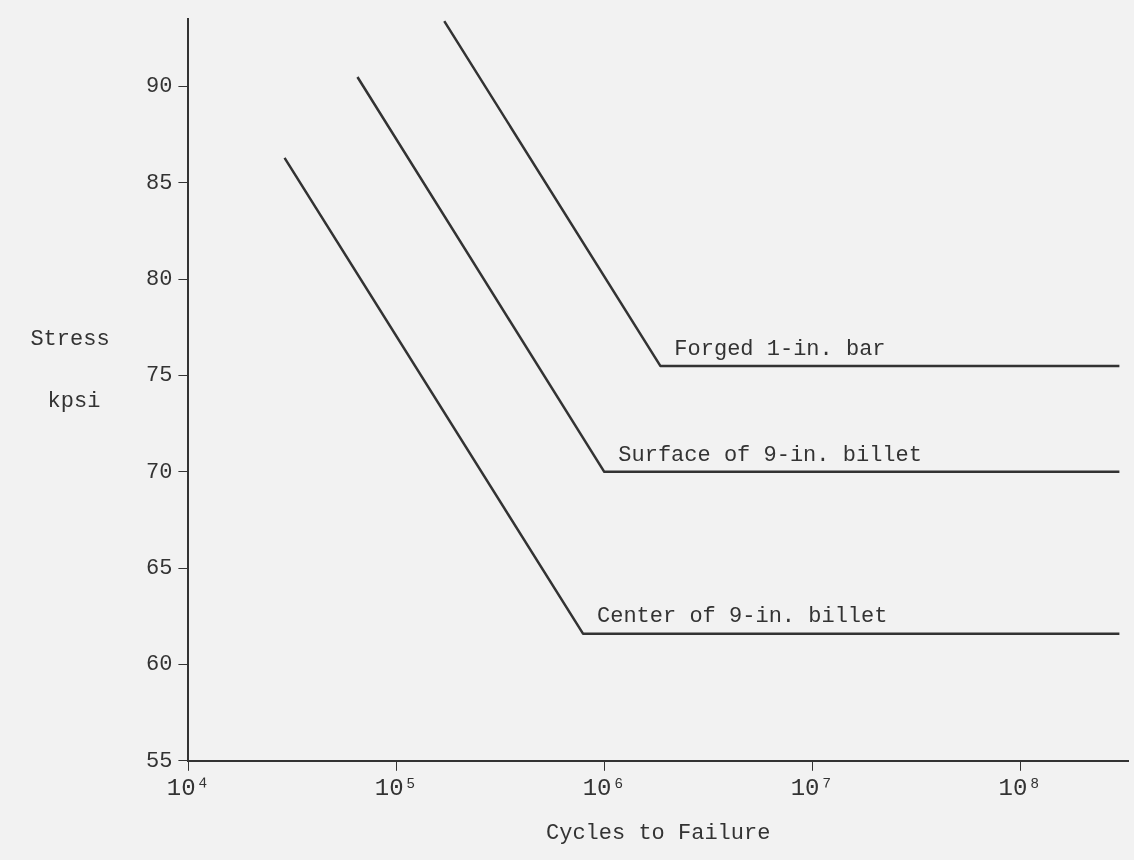  Describe the element at coordinates (70, 370) in the screenshot. I see `text: Stress kpsi` at that location.